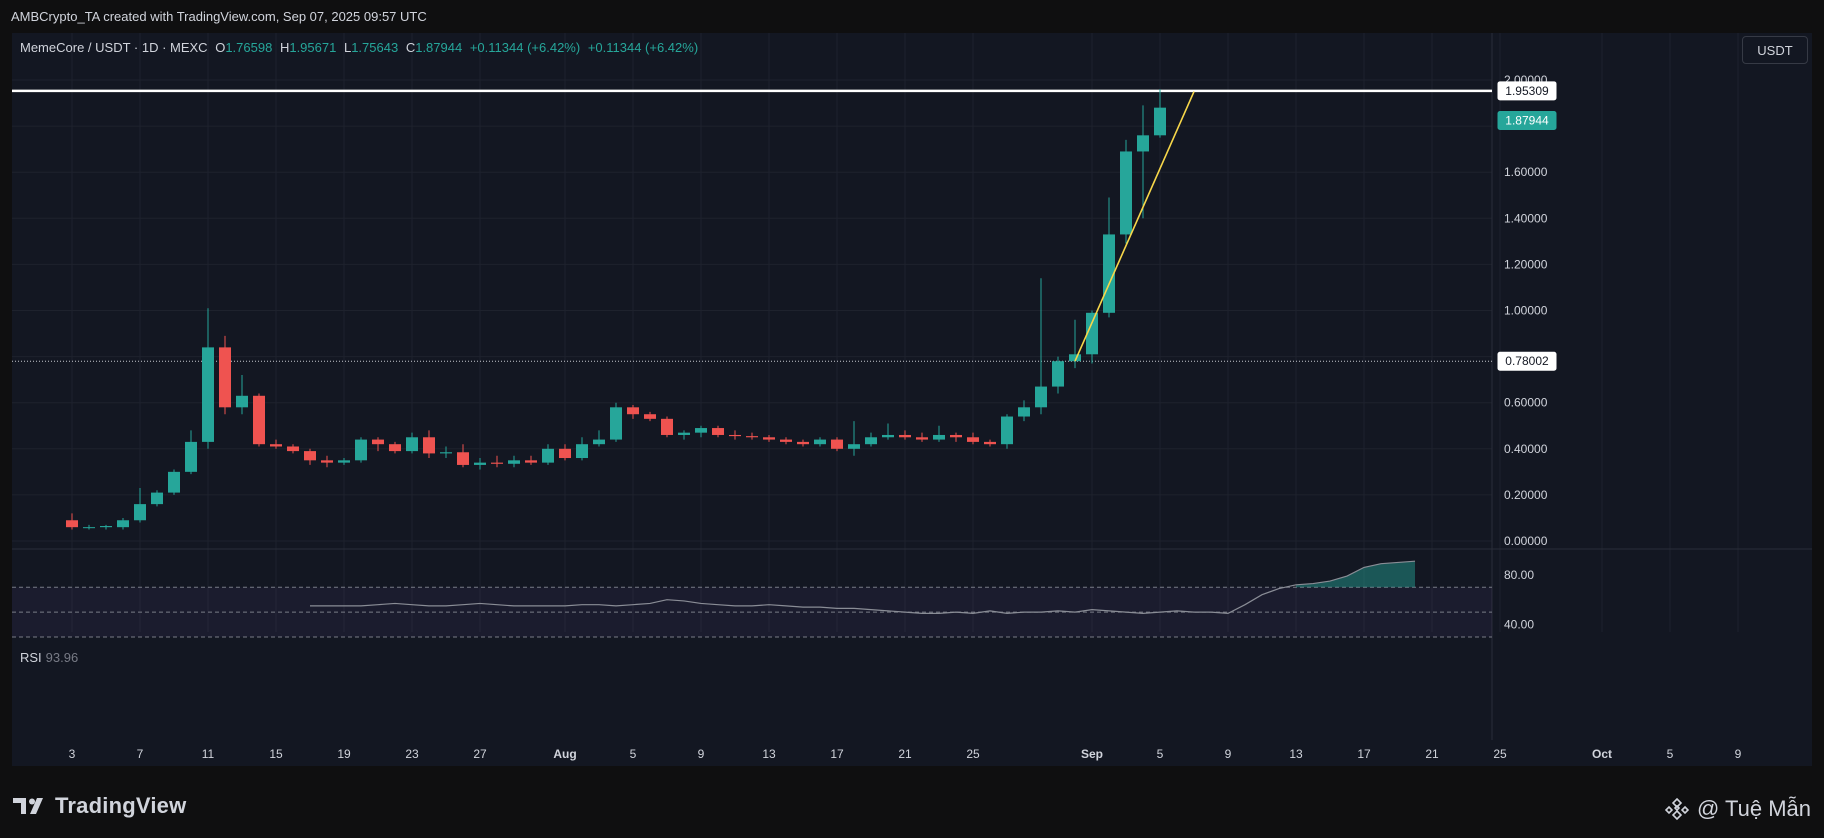  Describe the element at coordinates (313, 47) in the screenshot. I see `high-value: 1.95671` at that location.